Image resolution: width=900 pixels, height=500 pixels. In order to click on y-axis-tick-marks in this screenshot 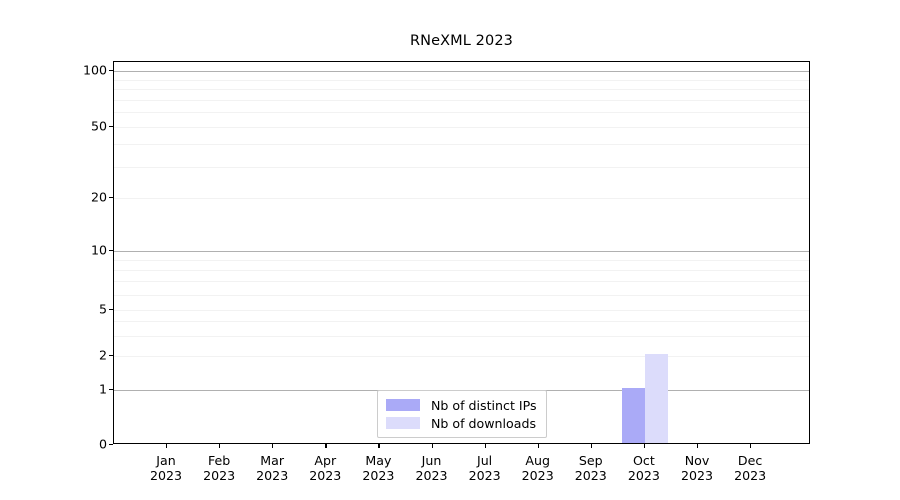, I will do `click(60, 253)`.